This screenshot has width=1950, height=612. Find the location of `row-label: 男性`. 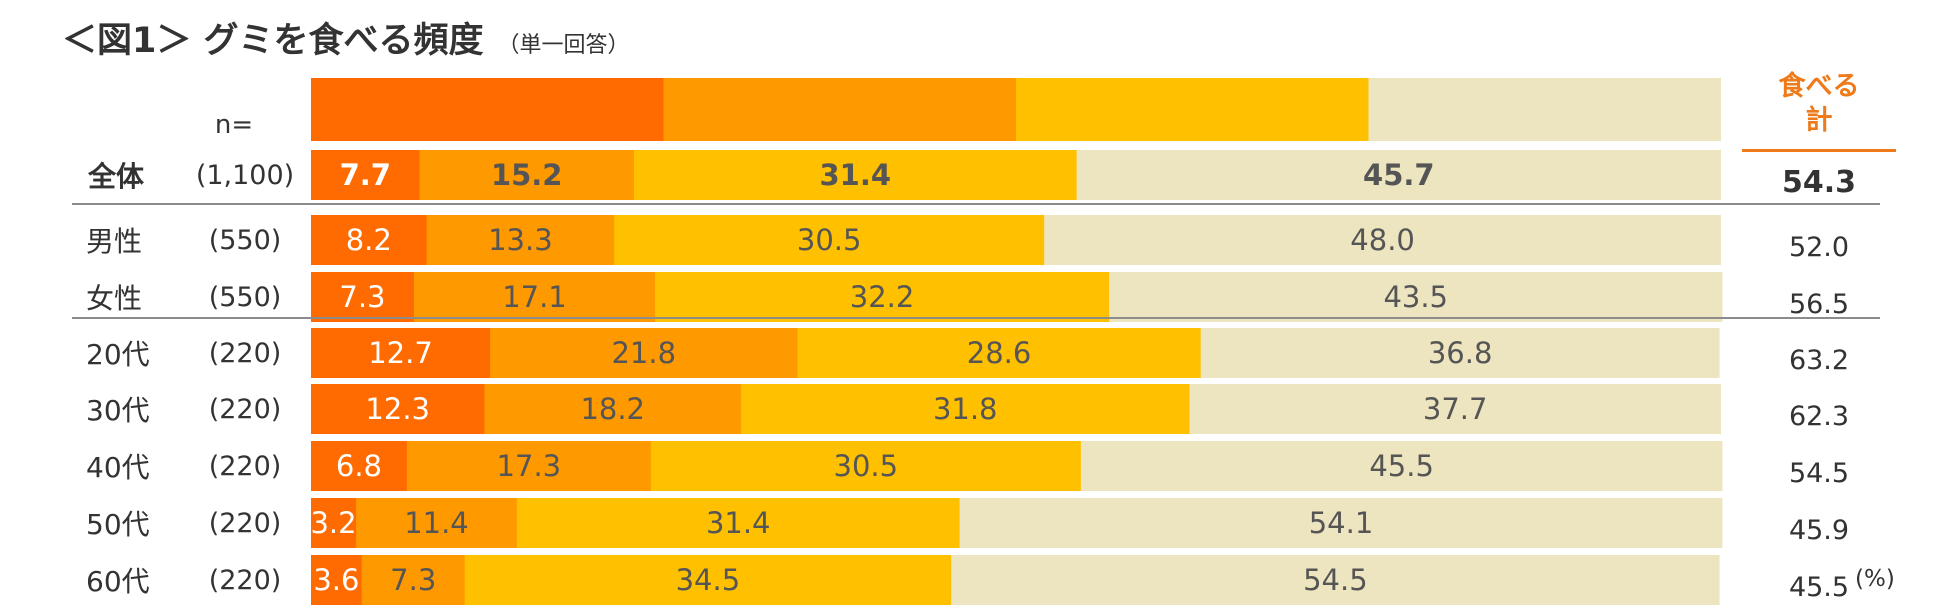

row-label: 男性 is located at coordinates (114, 241).